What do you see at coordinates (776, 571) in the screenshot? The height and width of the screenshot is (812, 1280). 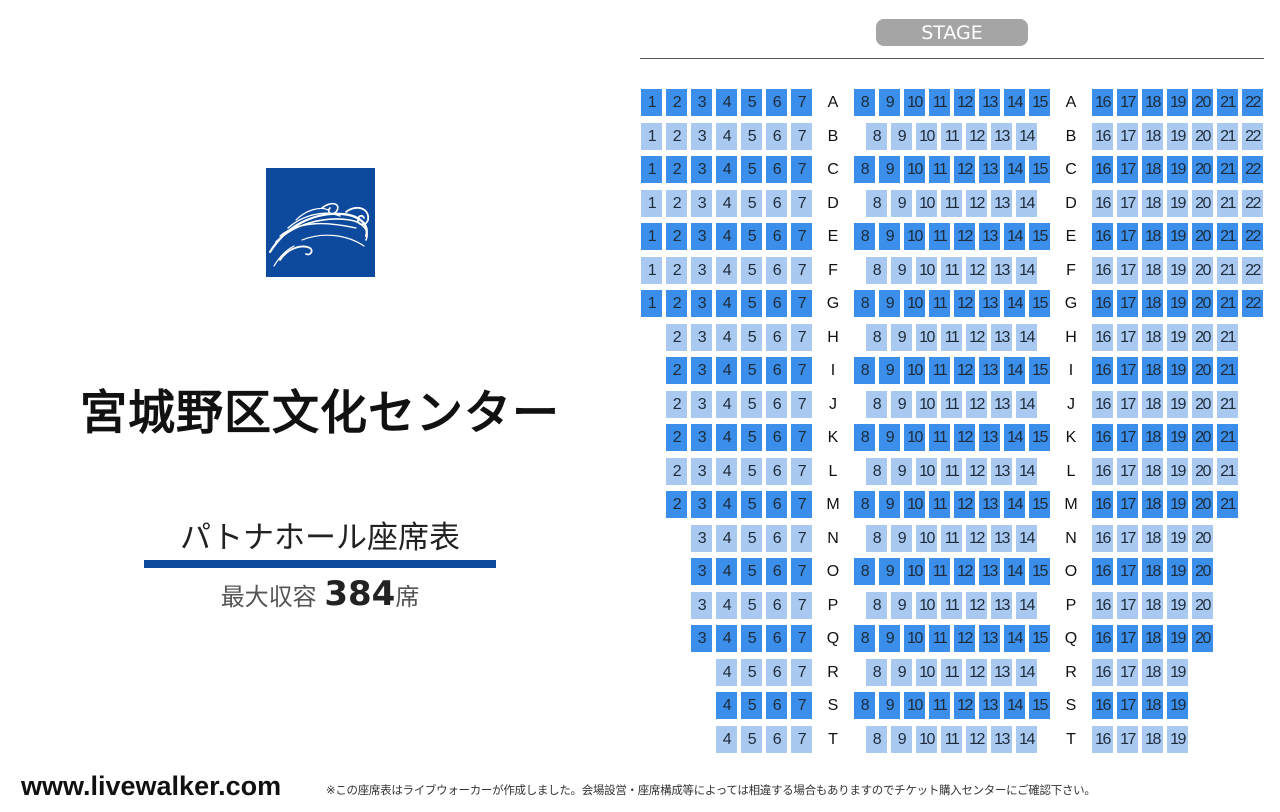 I see `seat-O-6: 6` at bounding box center [776, 571].